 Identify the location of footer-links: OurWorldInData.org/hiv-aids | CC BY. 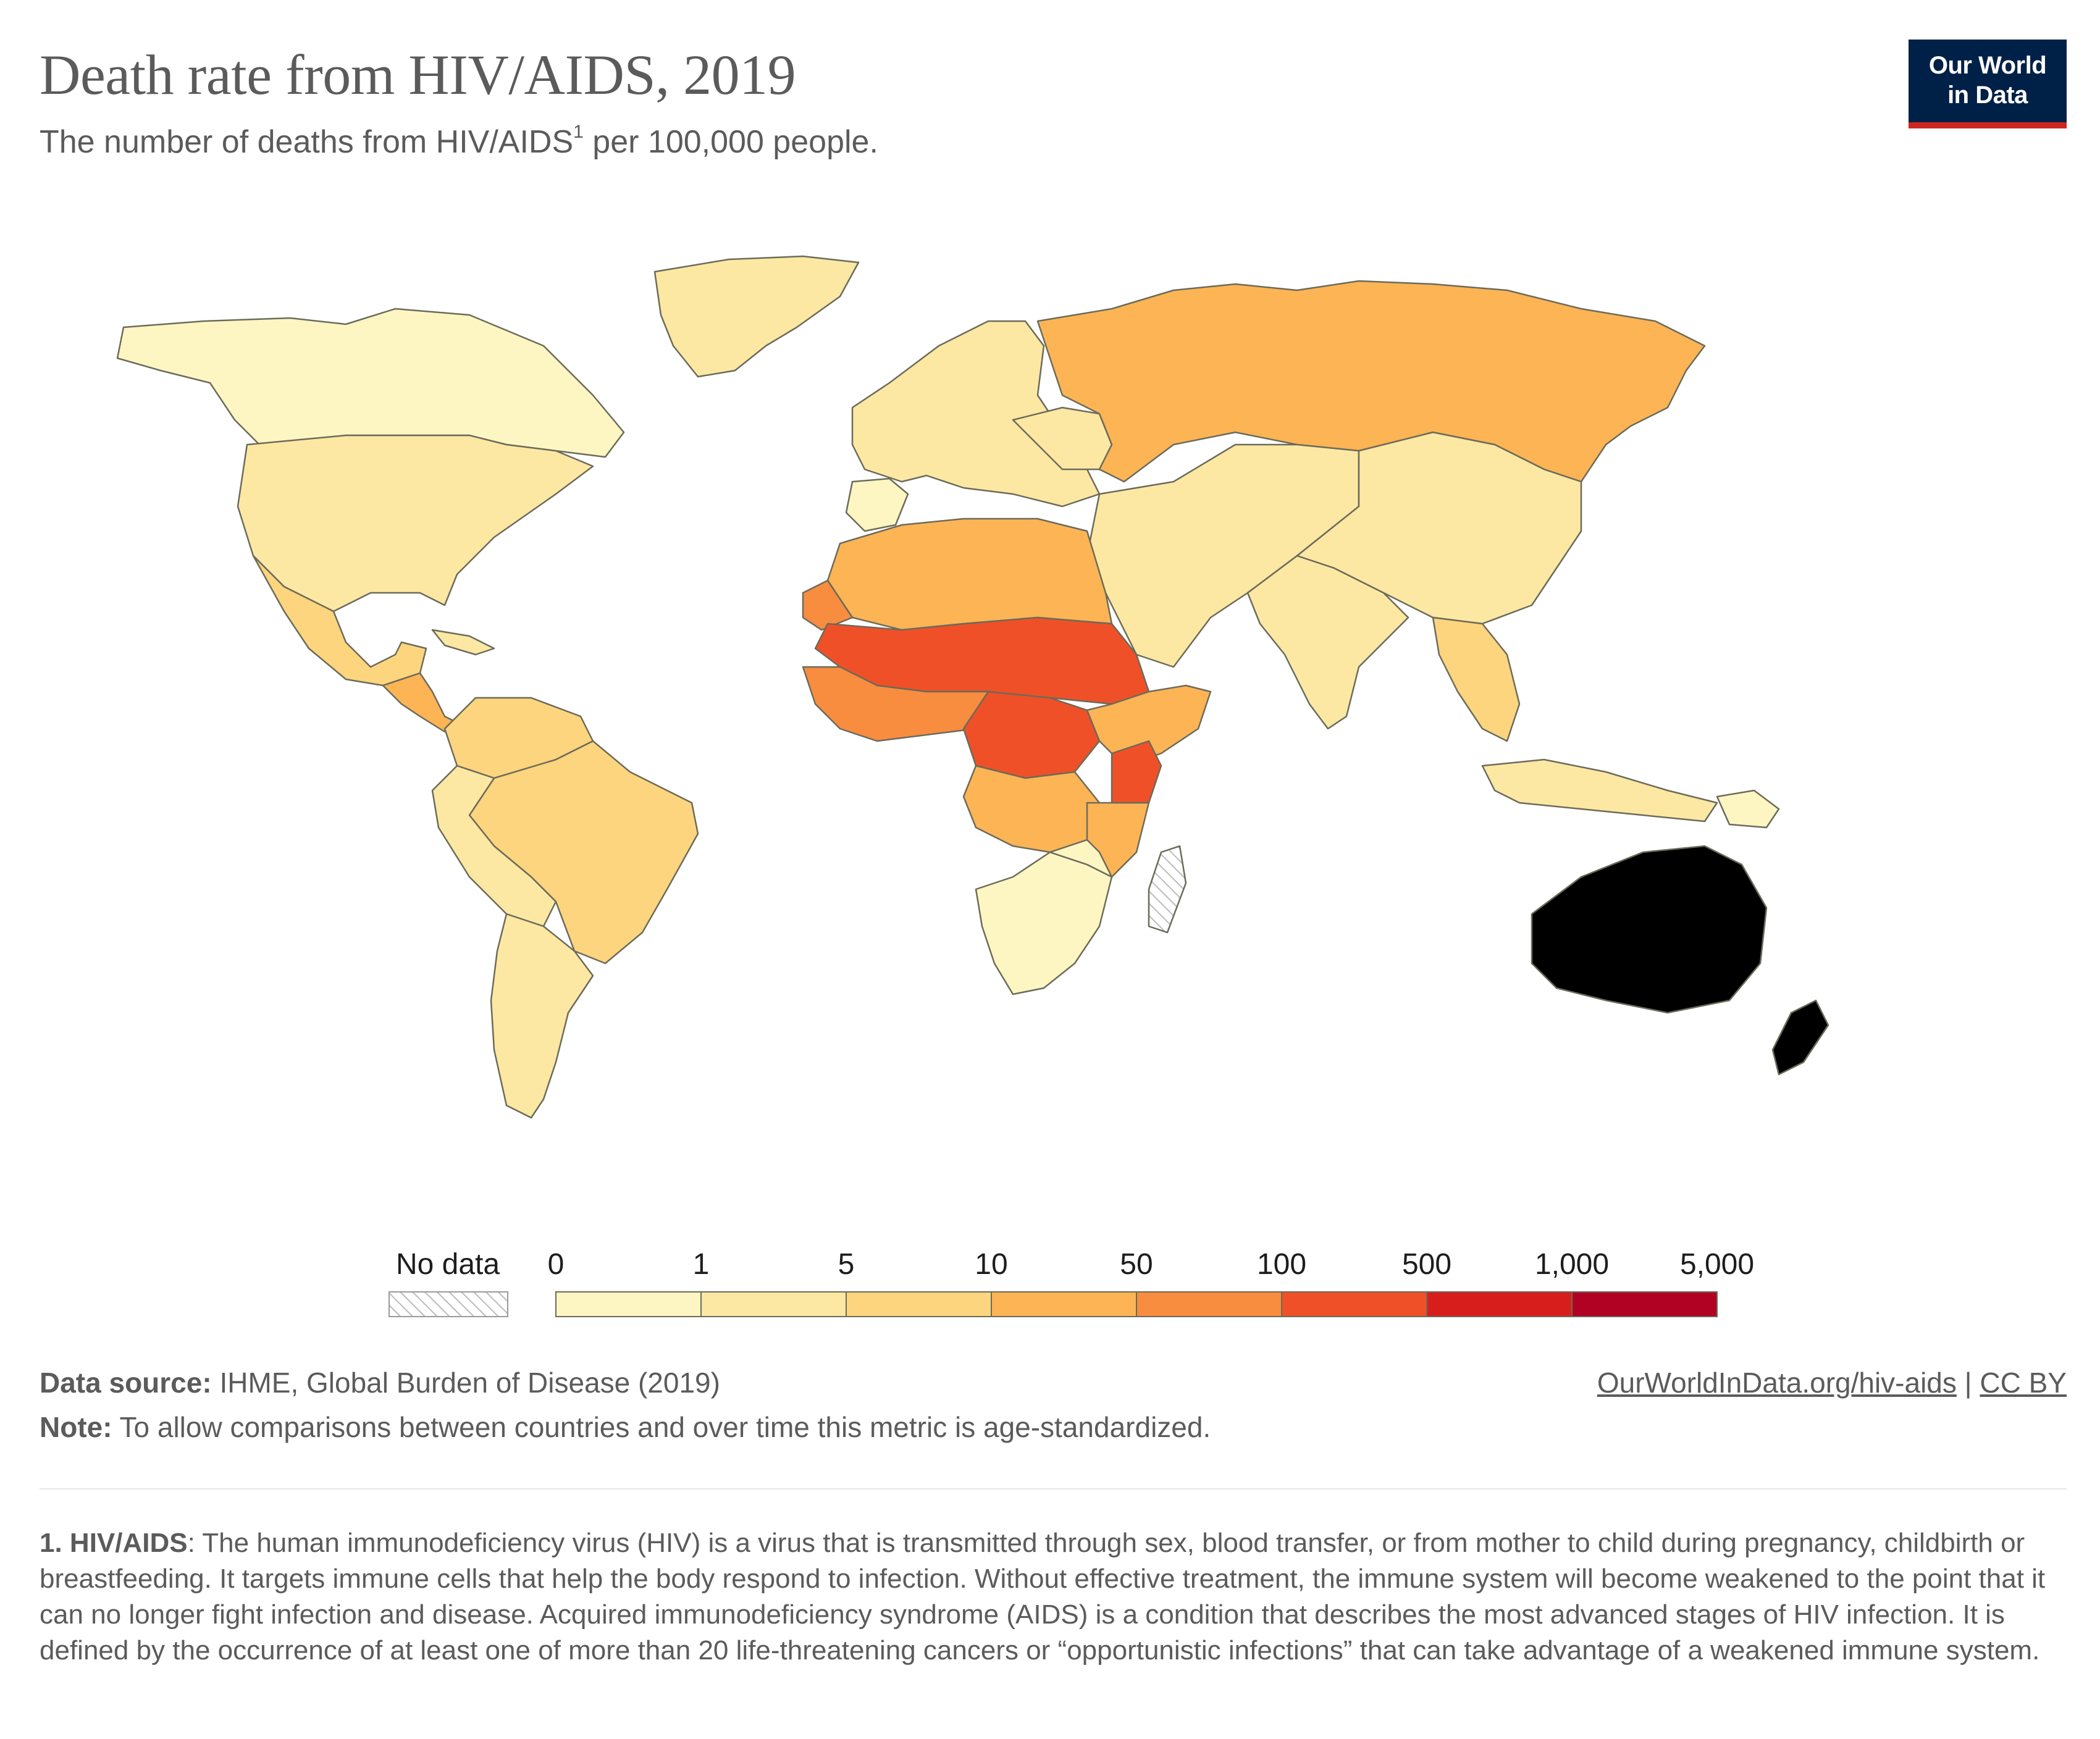
(1832, 1382).